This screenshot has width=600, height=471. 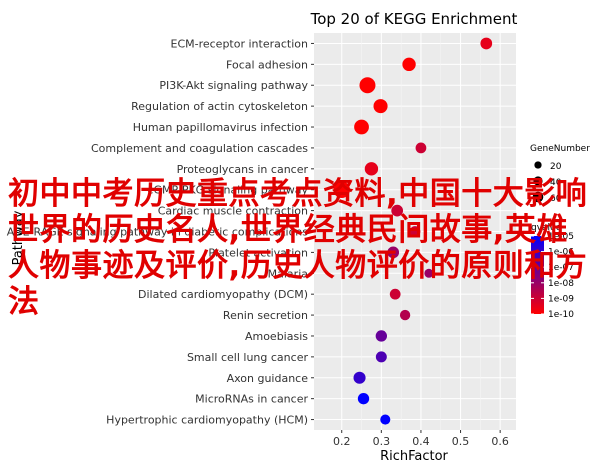 What do you see at coordinates (382, 441) in the screenshot?
I see `x-tick-label: 0.3` at bounding box center [382, 441].